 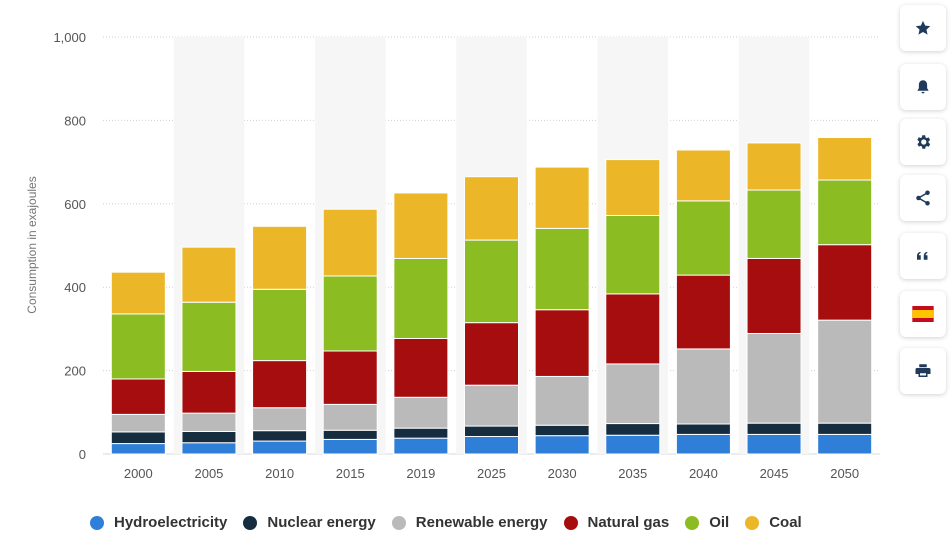 I want to click on legend-label: Coal, so click(x=785, y=522).